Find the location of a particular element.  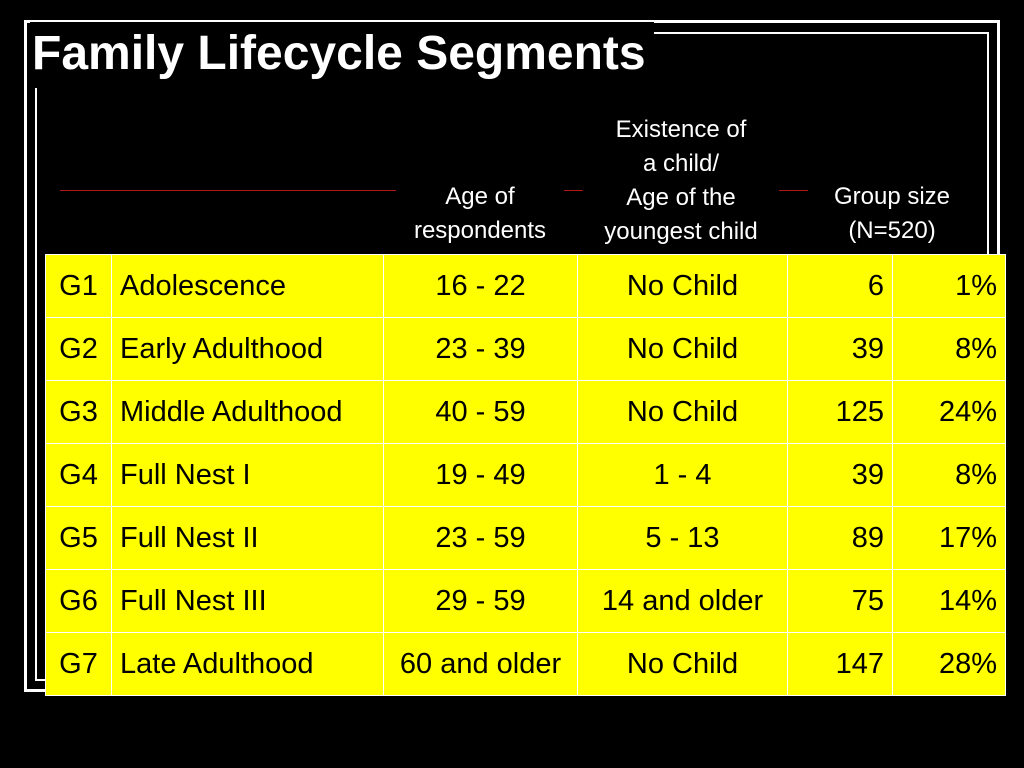

table-row: G5 Full Nest II 23 - 59 5 - 13 89 17% is located at coordinates (525, 538).